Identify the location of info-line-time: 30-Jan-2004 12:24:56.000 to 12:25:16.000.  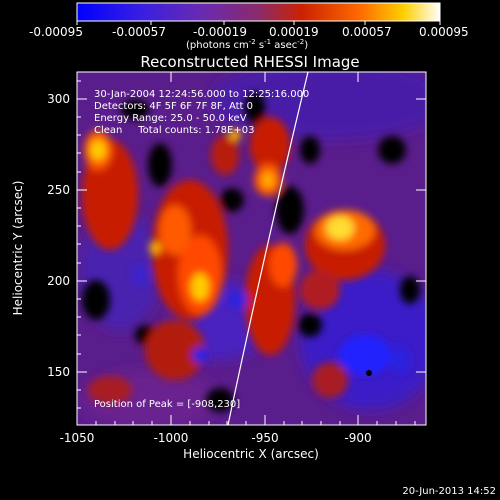
(201, 94).